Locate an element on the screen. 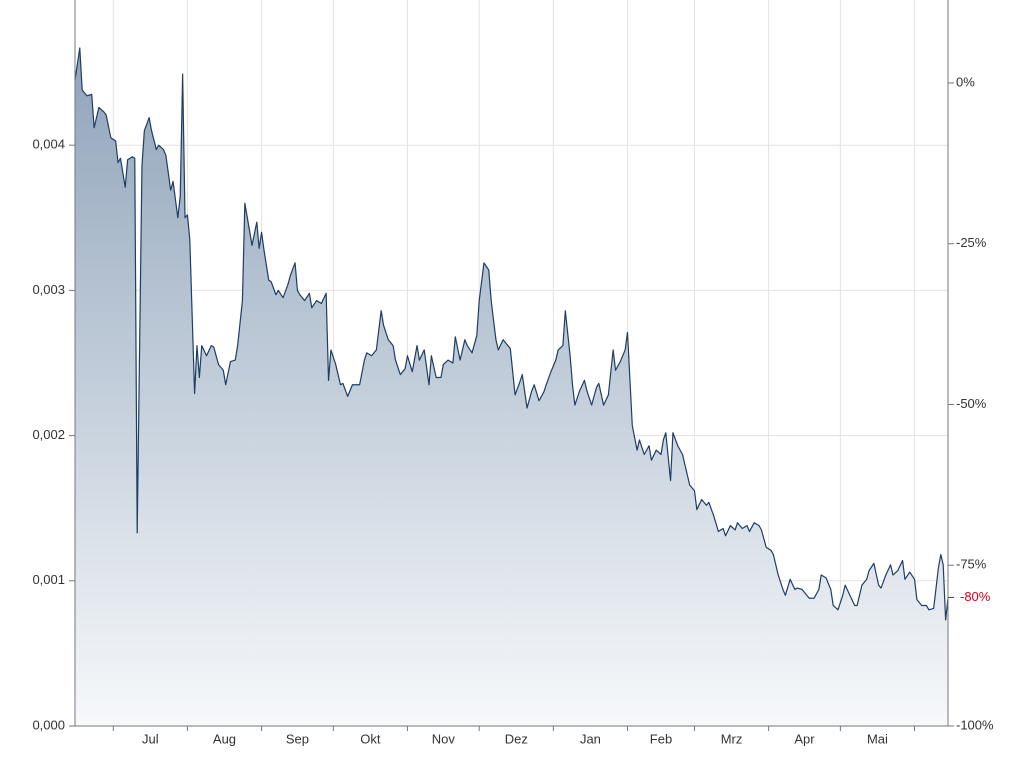 The width and height of the screenshot is (1024, 768). x-tick-label: Sep is located at coordinates (297, 738).